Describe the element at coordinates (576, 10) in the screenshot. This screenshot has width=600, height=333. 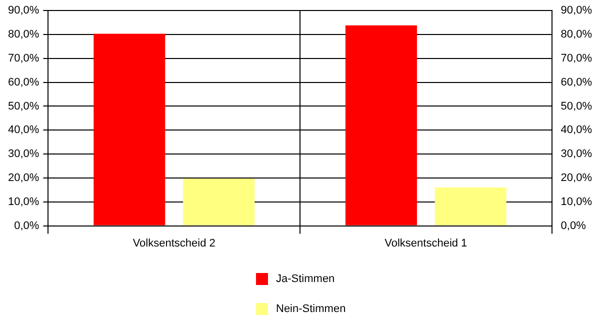
I see `y2-tick-label: 90,0%` at that location.